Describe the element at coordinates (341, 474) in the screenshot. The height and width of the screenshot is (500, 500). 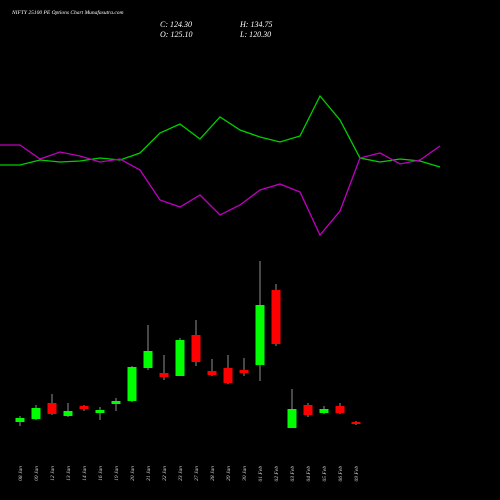
I see `x-tick-label: 06 Feb` at that location.